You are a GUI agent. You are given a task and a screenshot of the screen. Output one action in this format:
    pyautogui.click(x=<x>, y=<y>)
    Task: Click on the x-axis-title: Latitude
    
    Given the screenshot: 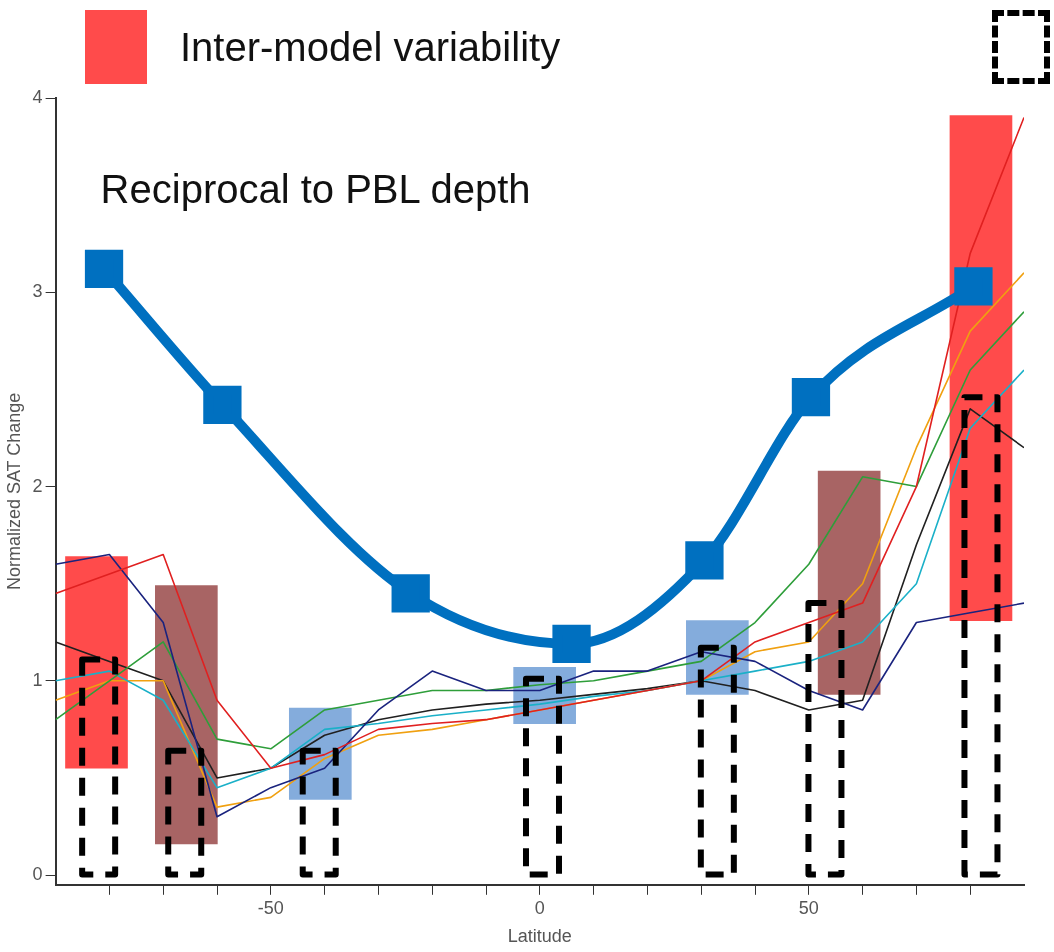 What is the action you would take?
    pyautogui.click(x=539, y=936)
    